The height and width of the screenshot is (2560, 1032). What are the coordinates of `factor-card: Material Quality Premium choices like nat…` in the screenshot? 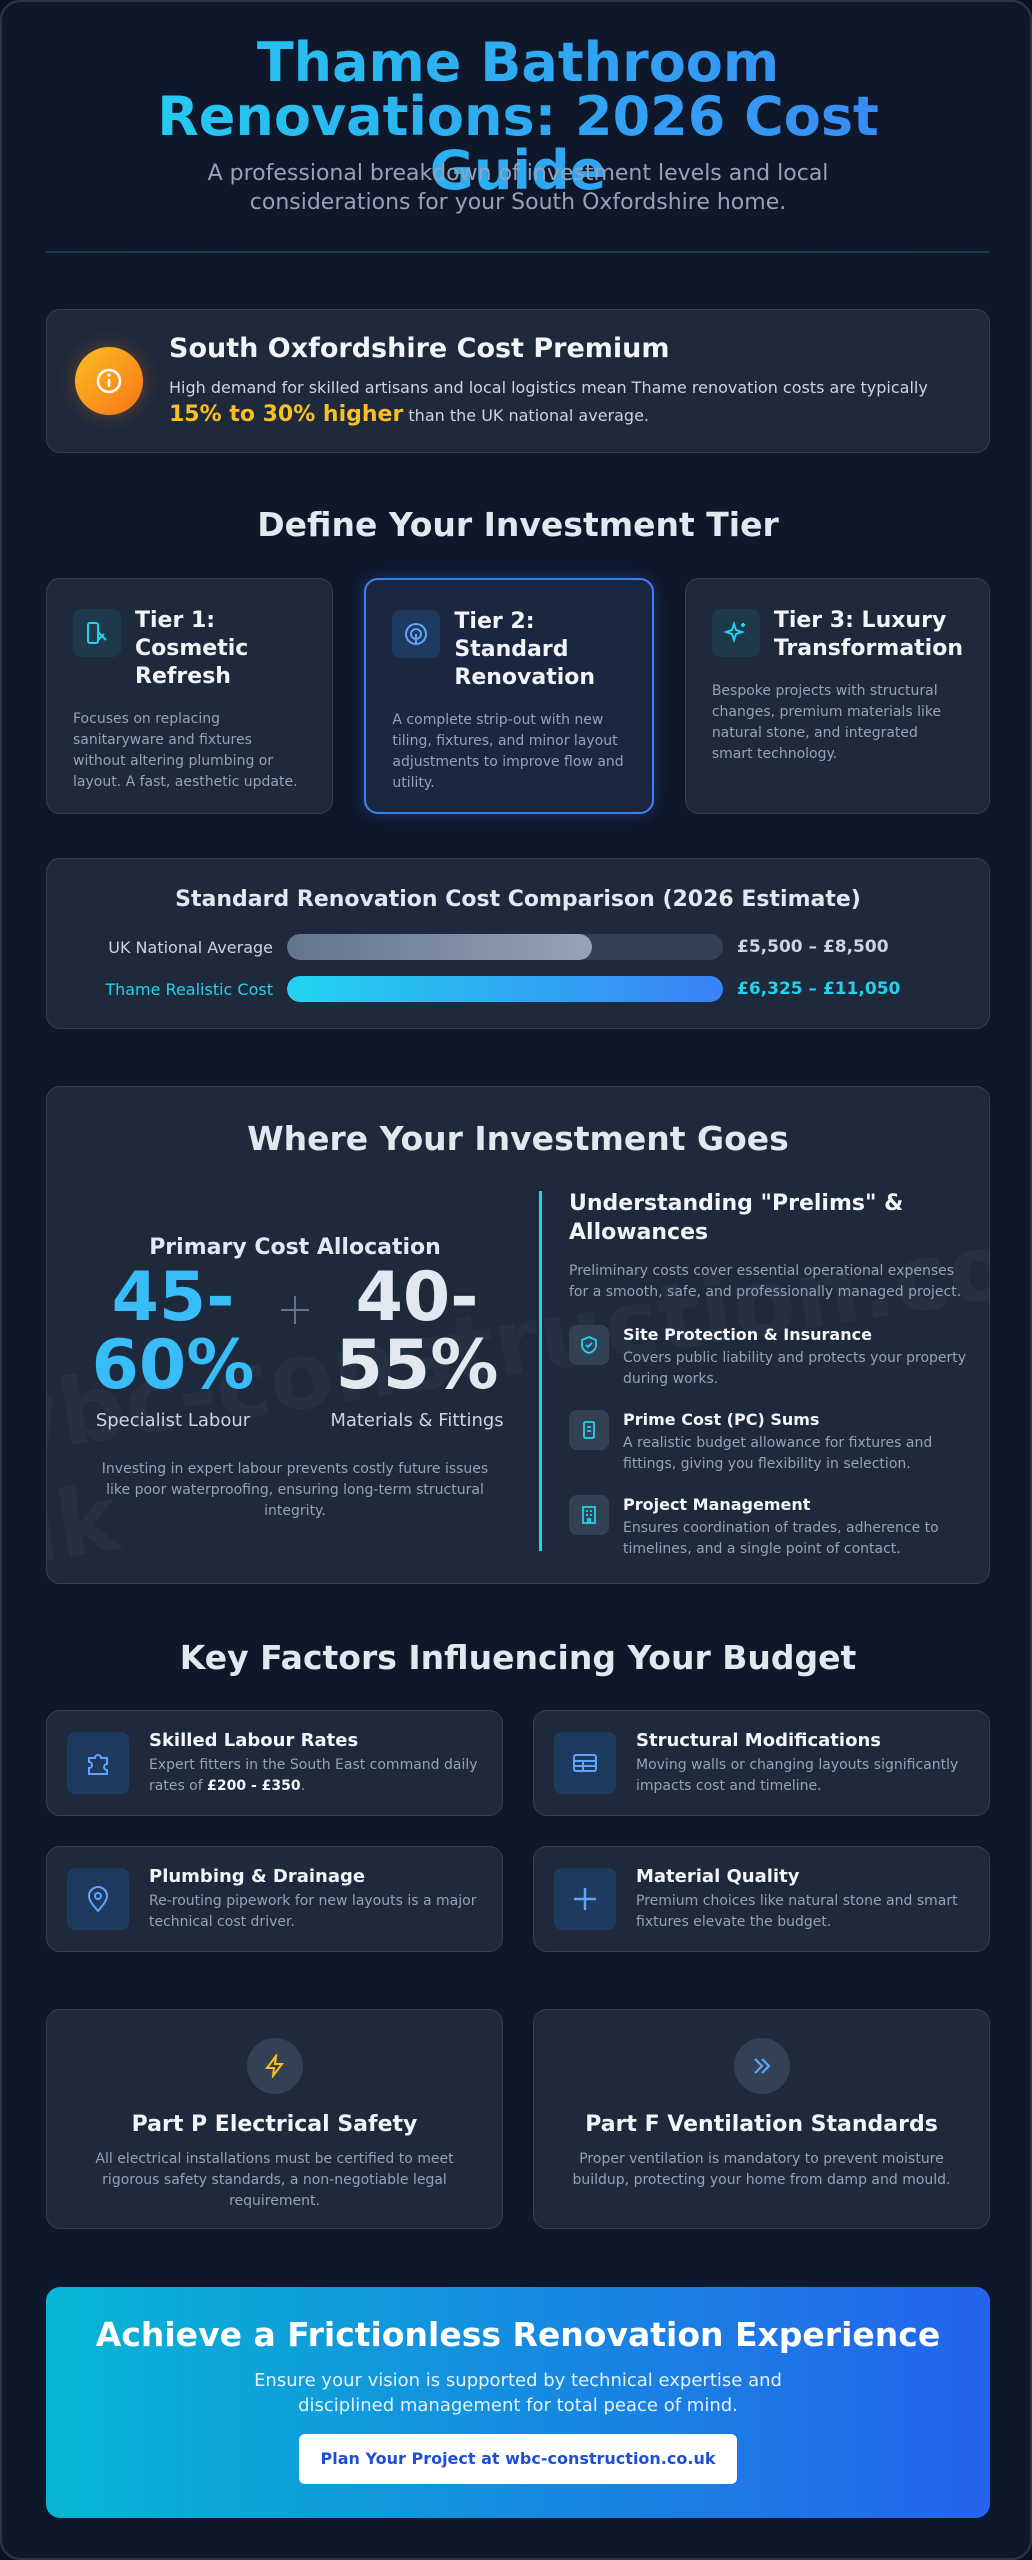 It's located at (761, 1899).